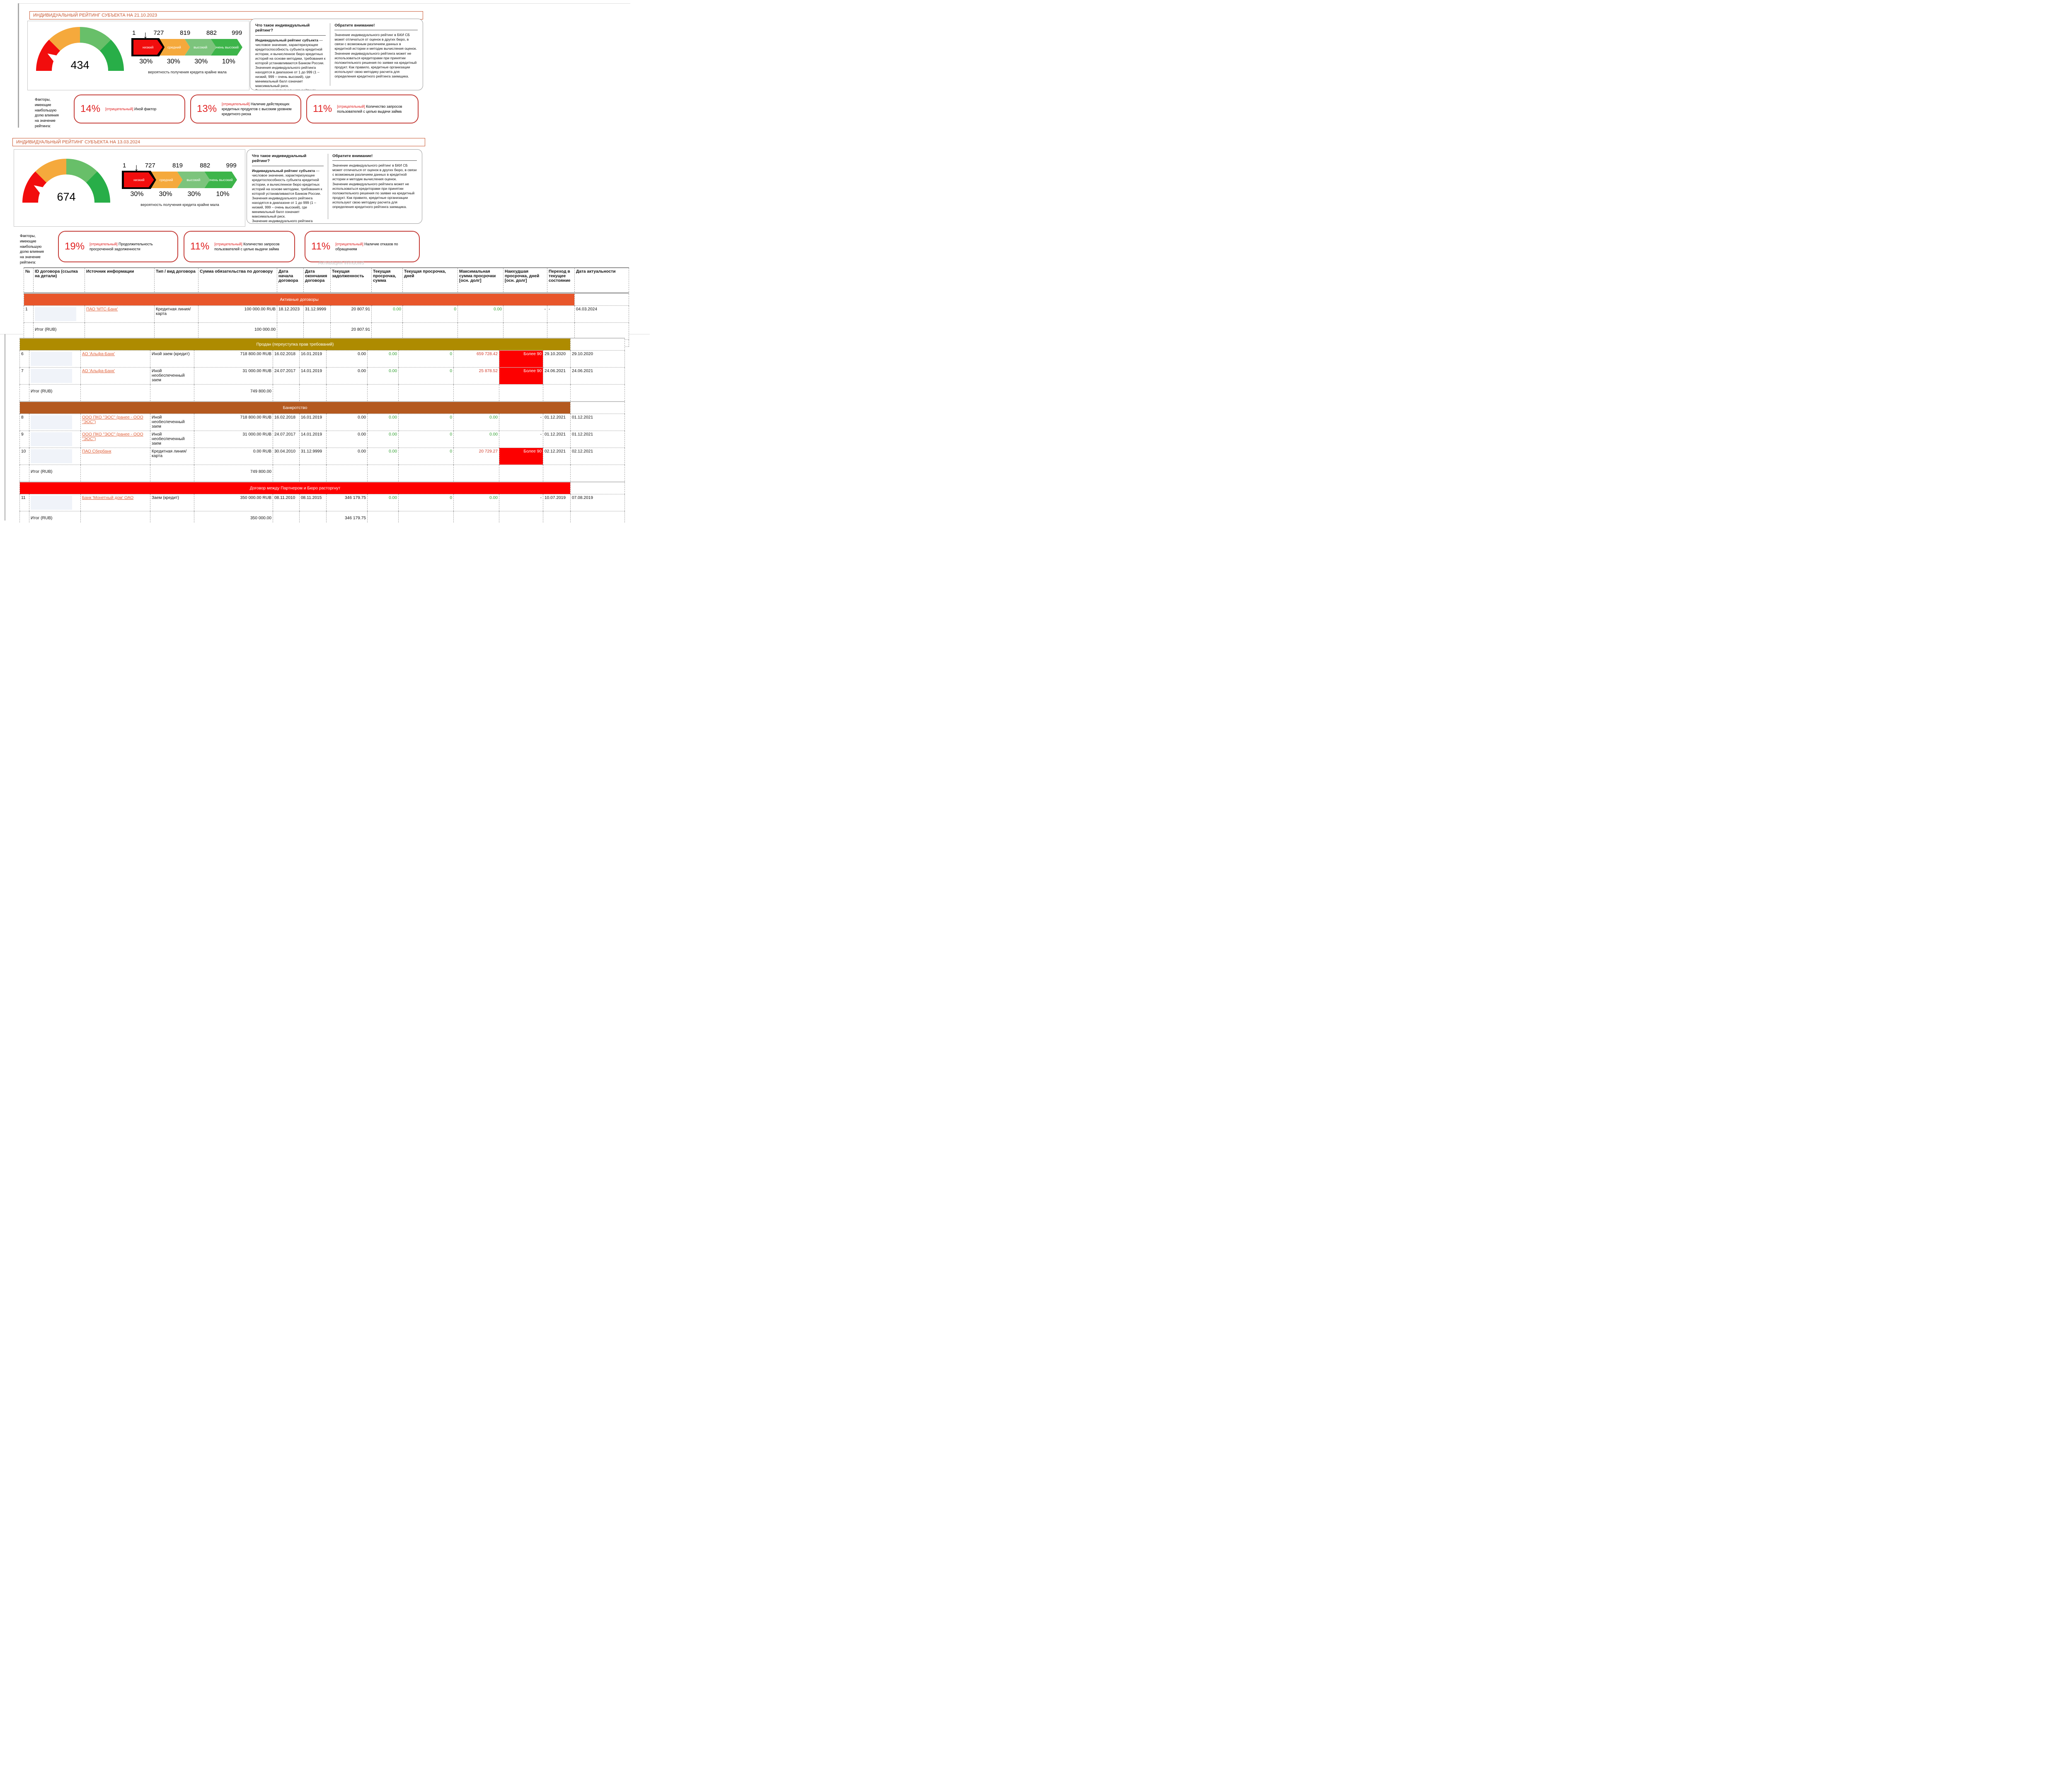 The height and width of the screenshot is (1784, 2072). What do you see at coordinates (601, 314) in the screenshot?
I see `table-cell: 04.03.2024` at bounding box center [601, 314].